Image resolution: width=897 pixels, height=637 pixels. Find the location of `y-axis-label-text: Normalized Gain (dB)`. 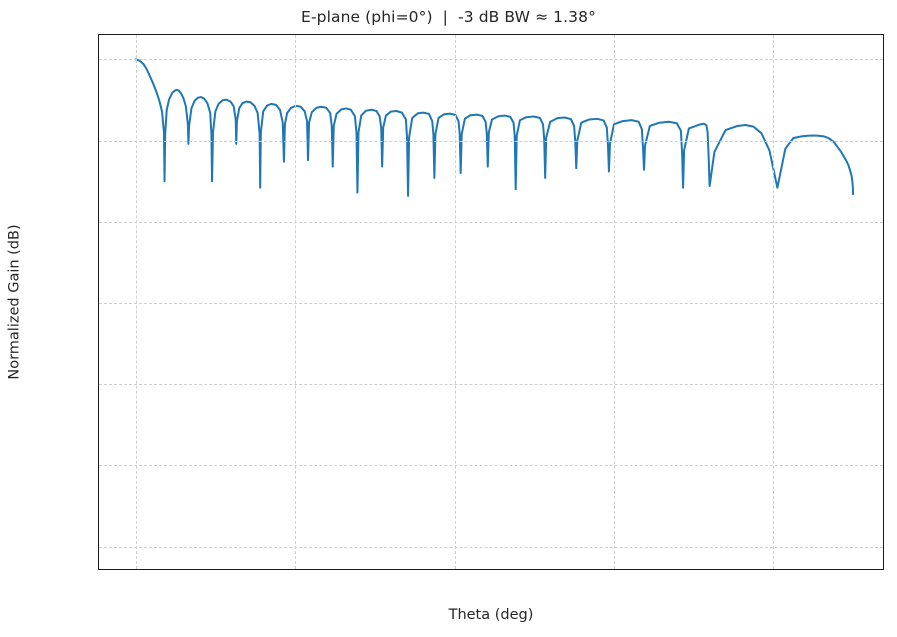

y-axis-label-text: Normalized Gain (dB) is located at coordinates (15, 302).